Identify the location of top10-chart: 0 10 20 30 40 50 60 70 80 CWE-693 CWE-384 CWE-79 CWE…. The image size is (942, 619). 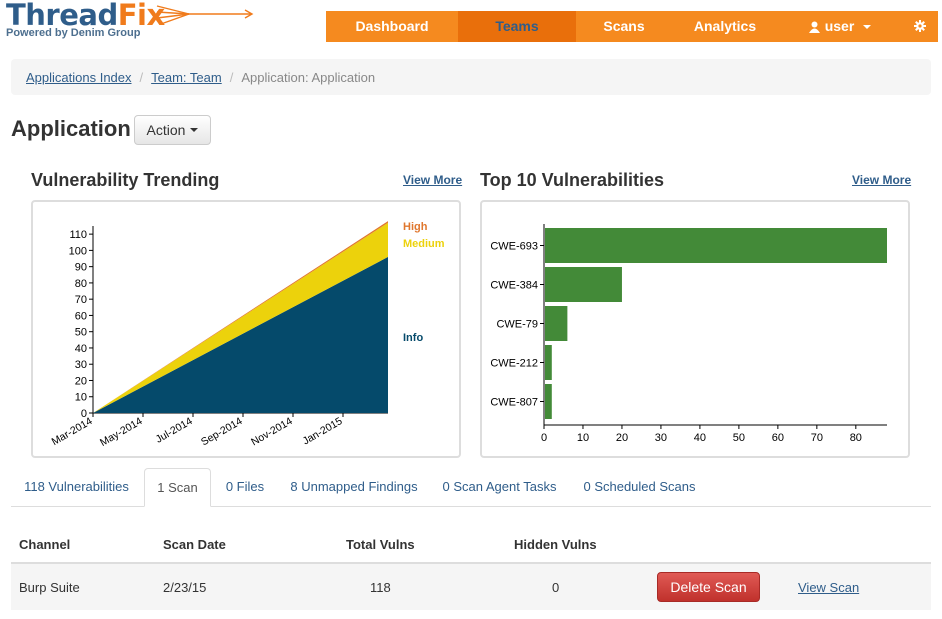
(688, 334).